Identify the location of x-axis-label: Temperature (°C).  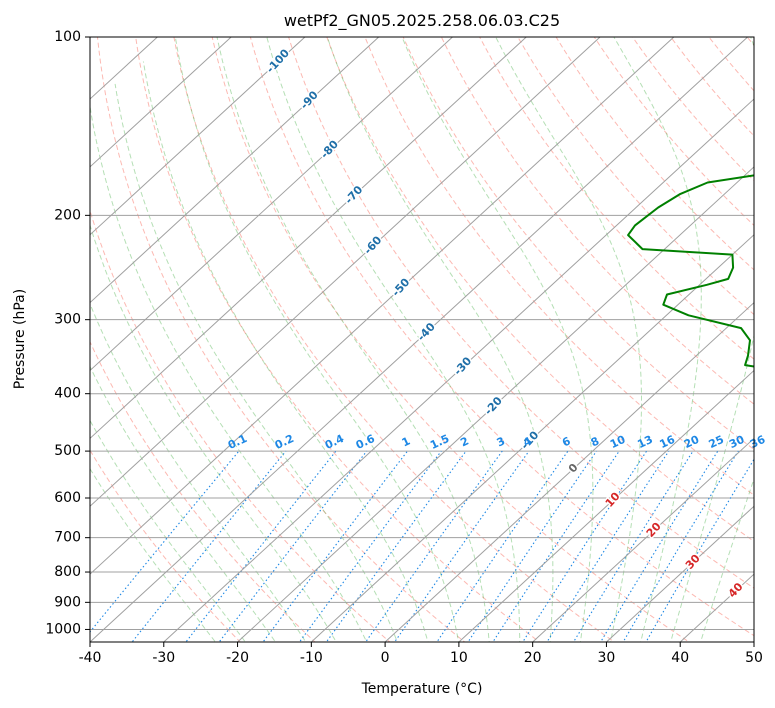
(422, 689).